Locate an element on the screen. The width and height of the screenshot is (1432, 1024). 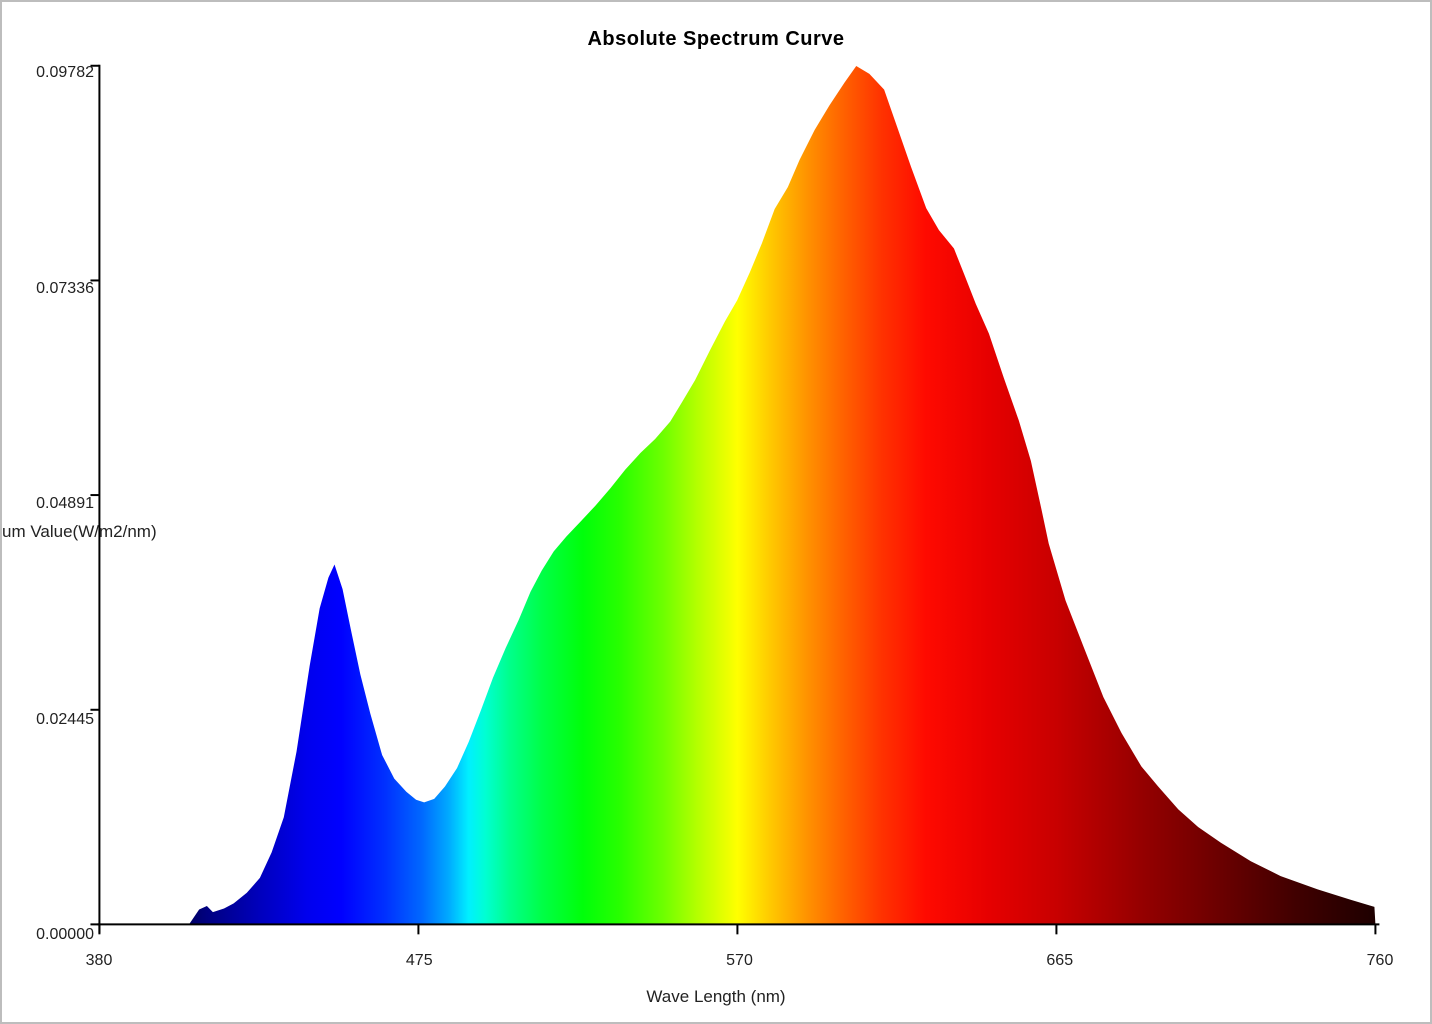
y-tick-label: 0.02445 is located at coordinates (65, 719).